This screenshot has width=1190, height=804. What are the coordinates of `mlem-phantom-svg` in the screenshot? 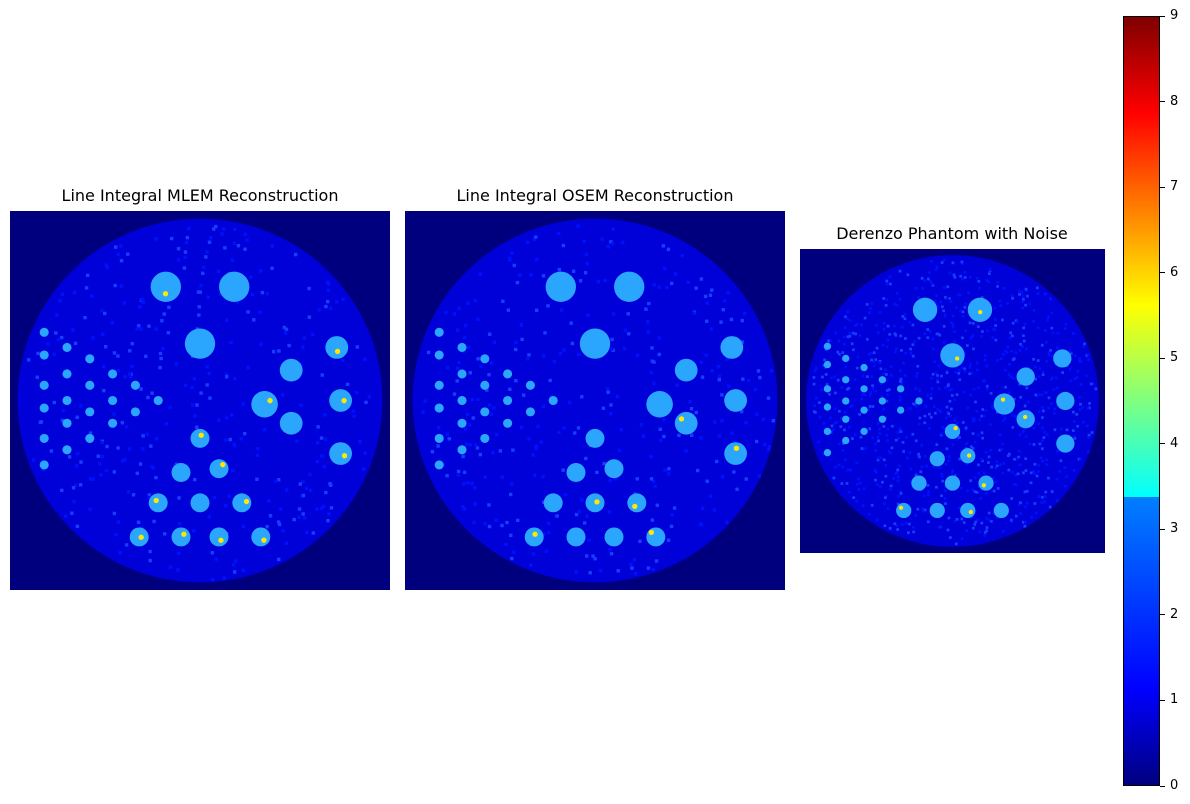 It's located at (200, 400).